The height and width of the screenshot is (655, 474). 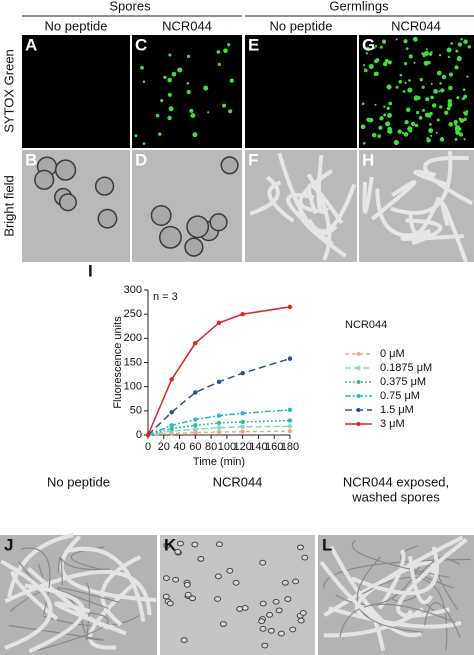 I want to click on y-tick-label: 250, so click(x=133, y=314).